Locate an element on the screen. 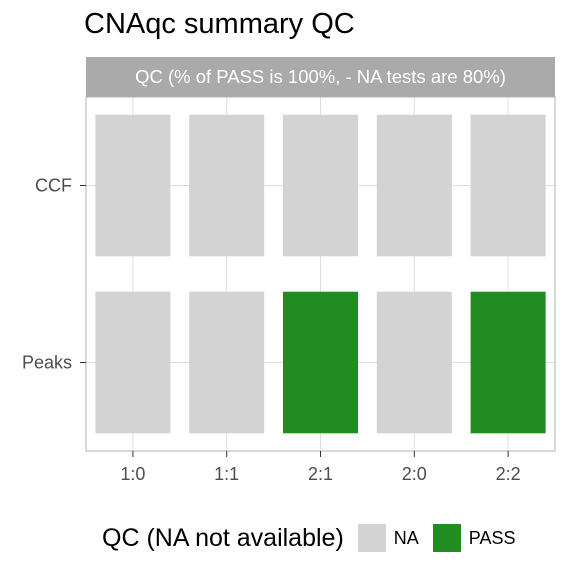 The image size is (576, 576). legend-key-na is located at coordinates (372, 538).